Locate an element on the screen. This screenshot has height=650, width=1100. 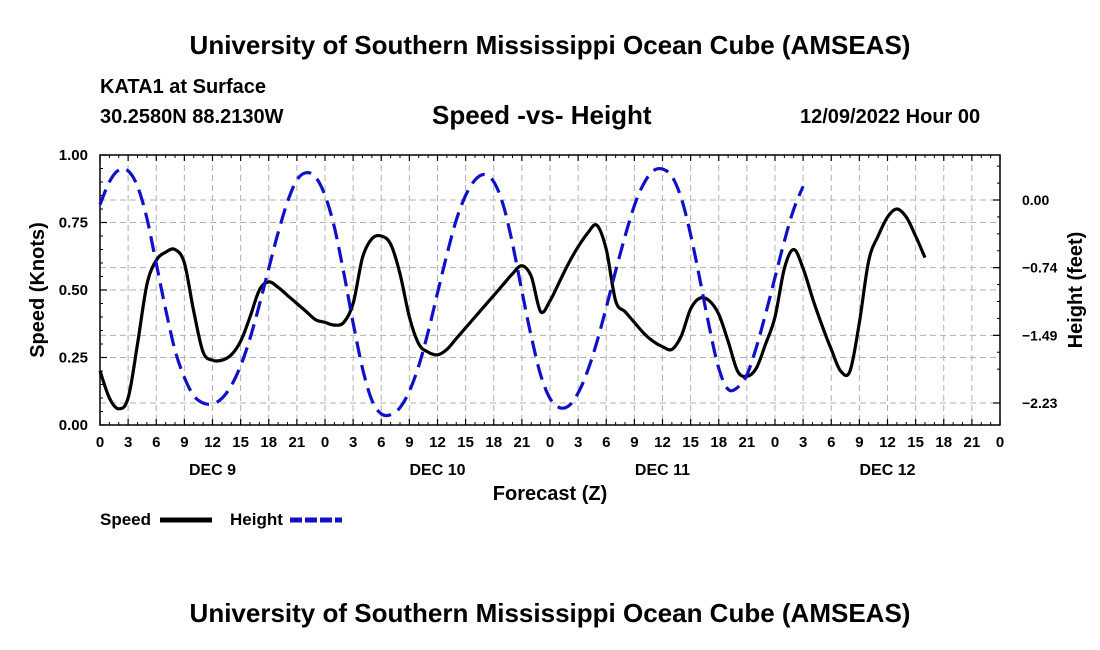
y-tick-label: 0.50 is located at coordinates (73, 290).